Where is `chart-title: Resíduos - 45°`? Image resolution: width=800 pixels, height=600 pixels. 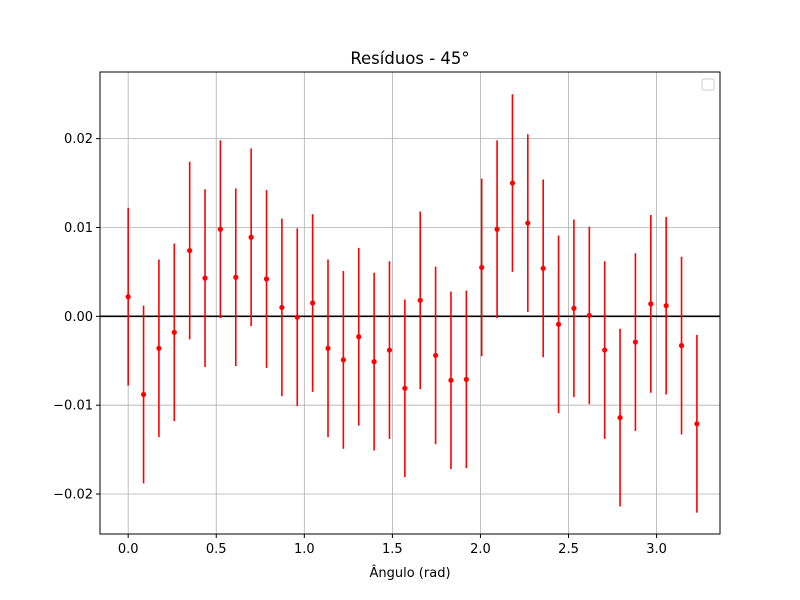
chart-title: Resíduos - 45° is located at coordinates (409, 58).